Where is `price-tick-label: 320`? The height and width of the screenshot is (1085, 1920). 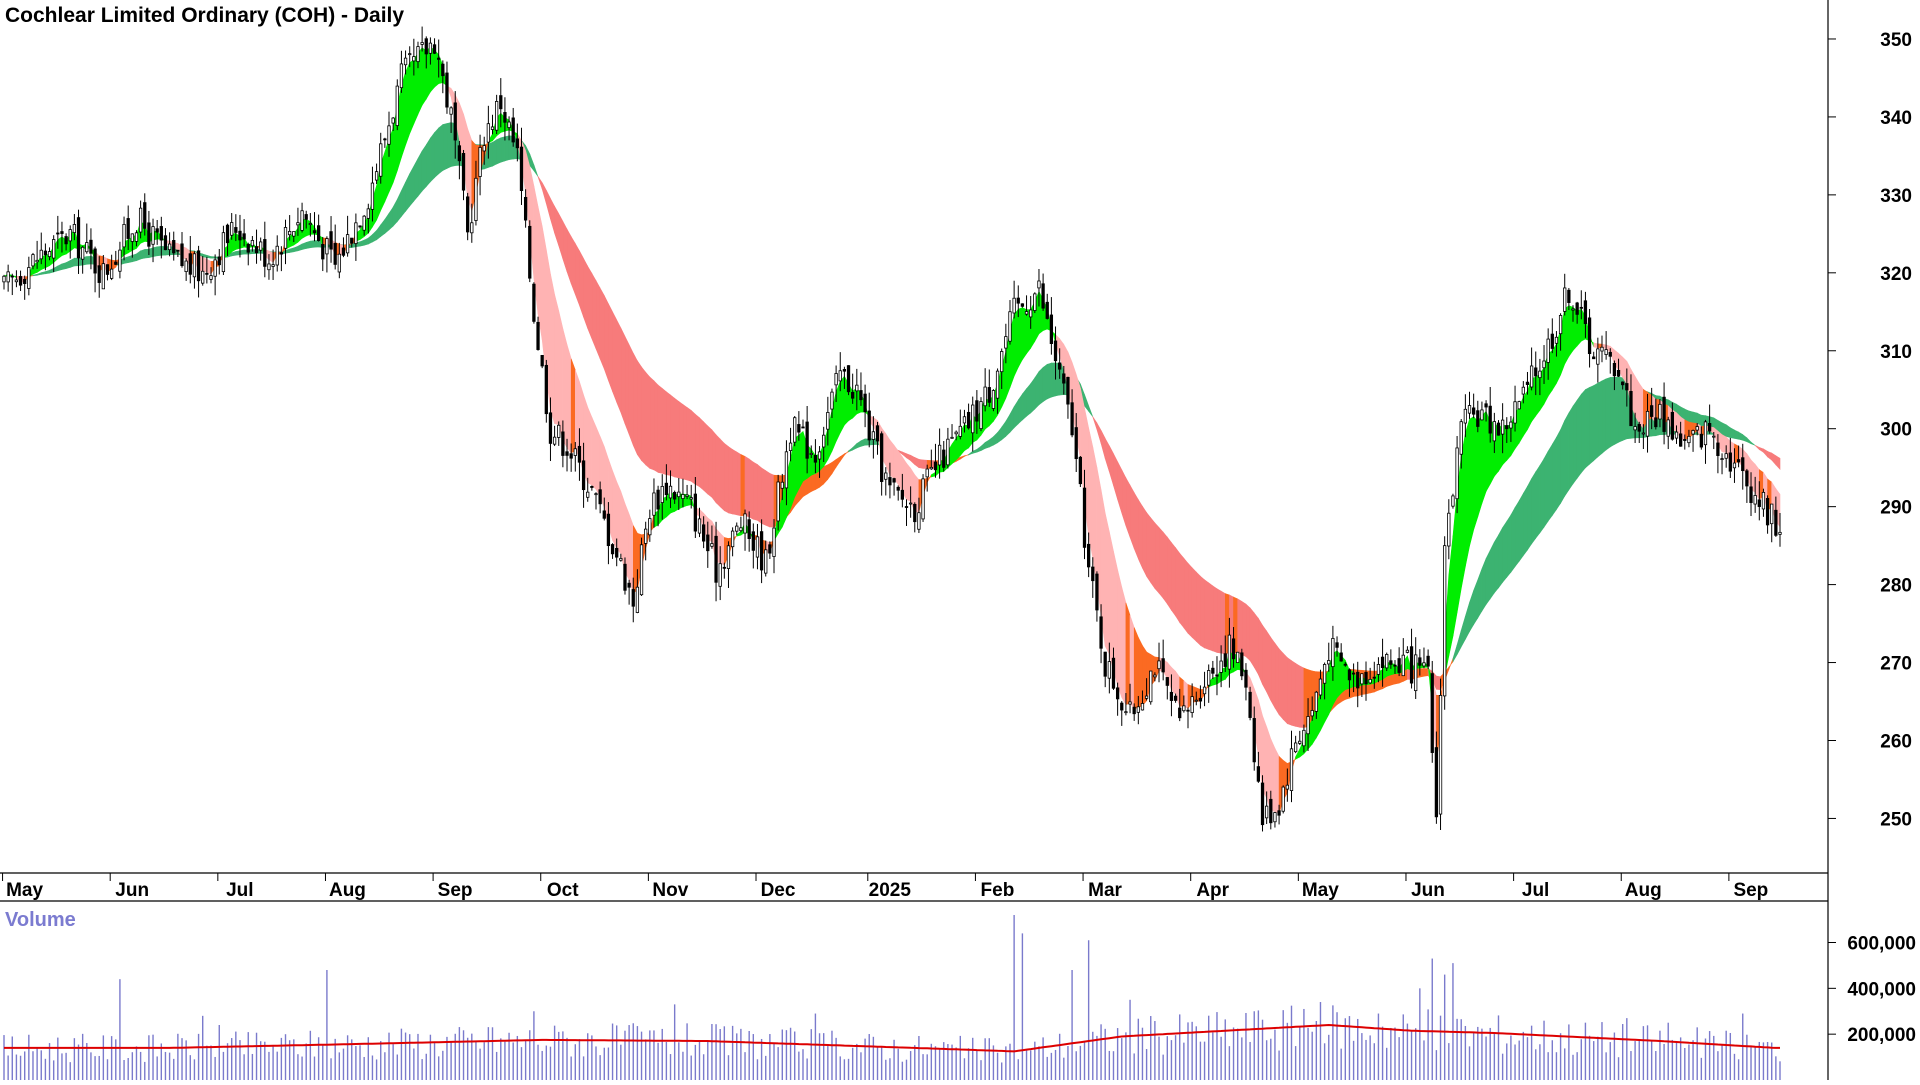
price-tick-label: 320 is located at coordinates (1896, 274).